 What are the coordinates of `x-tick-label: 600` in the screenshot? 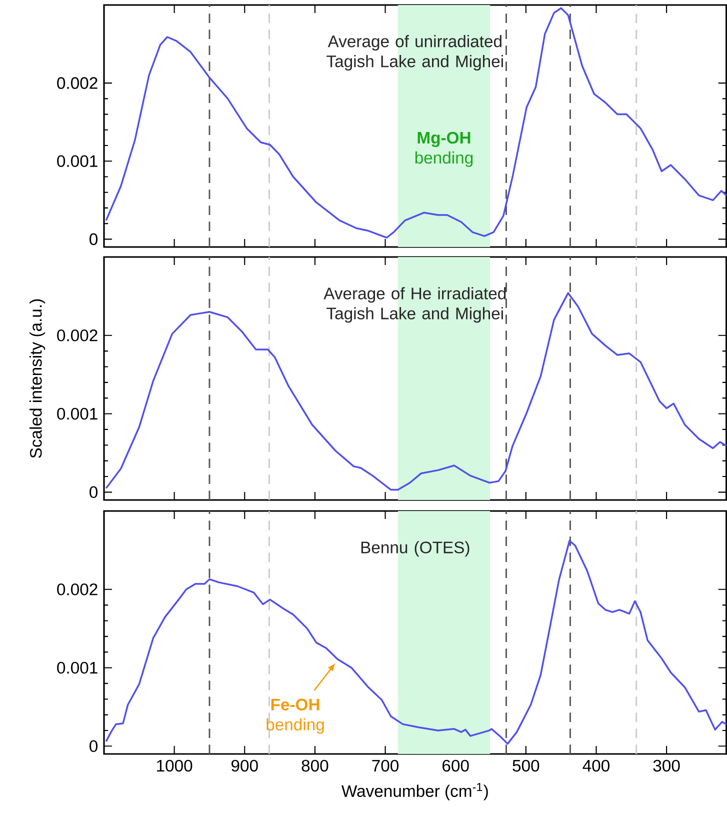 It's located at (455, 766).